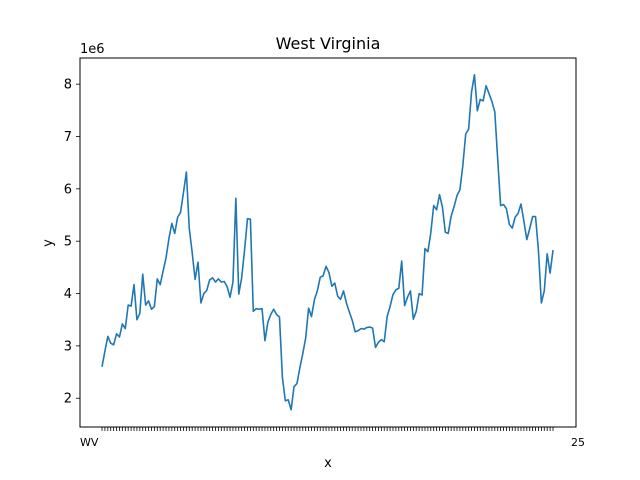 This screenshot has height=480, width=640. Describe the element at coordinates (92, 49) in the screenshot. I see `y-offset-label: 1e6` at that location.